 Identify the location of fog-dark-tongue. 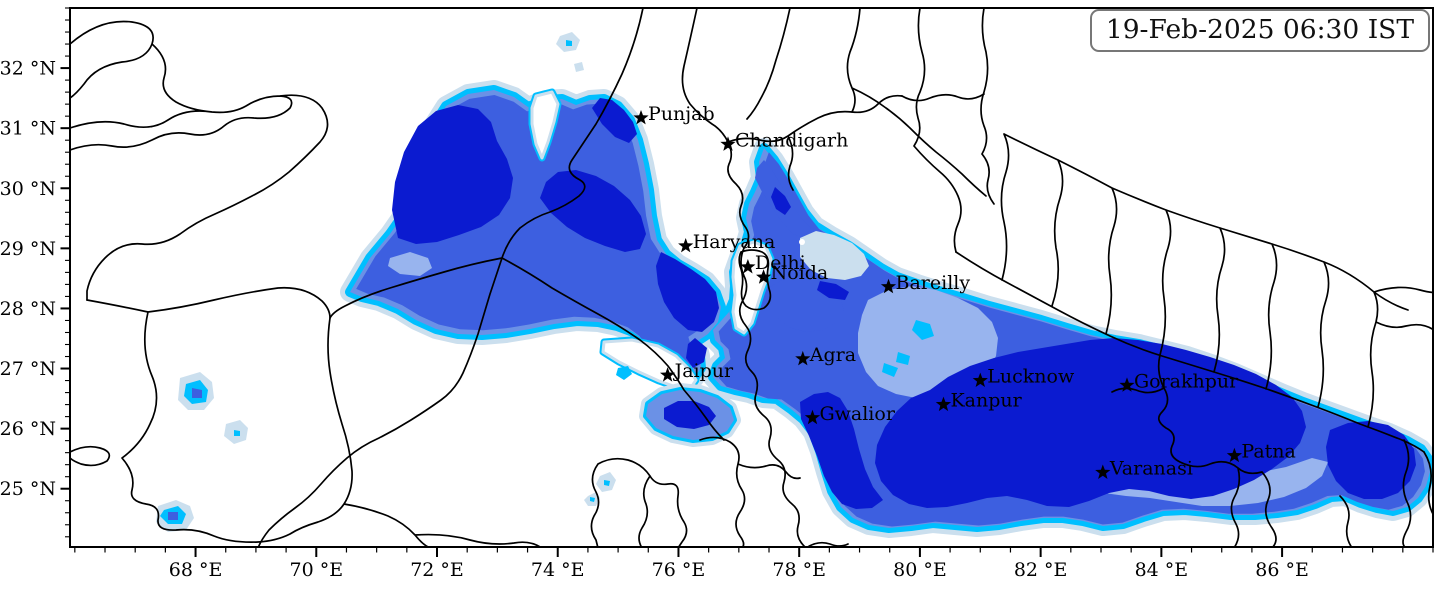
(781, 201).